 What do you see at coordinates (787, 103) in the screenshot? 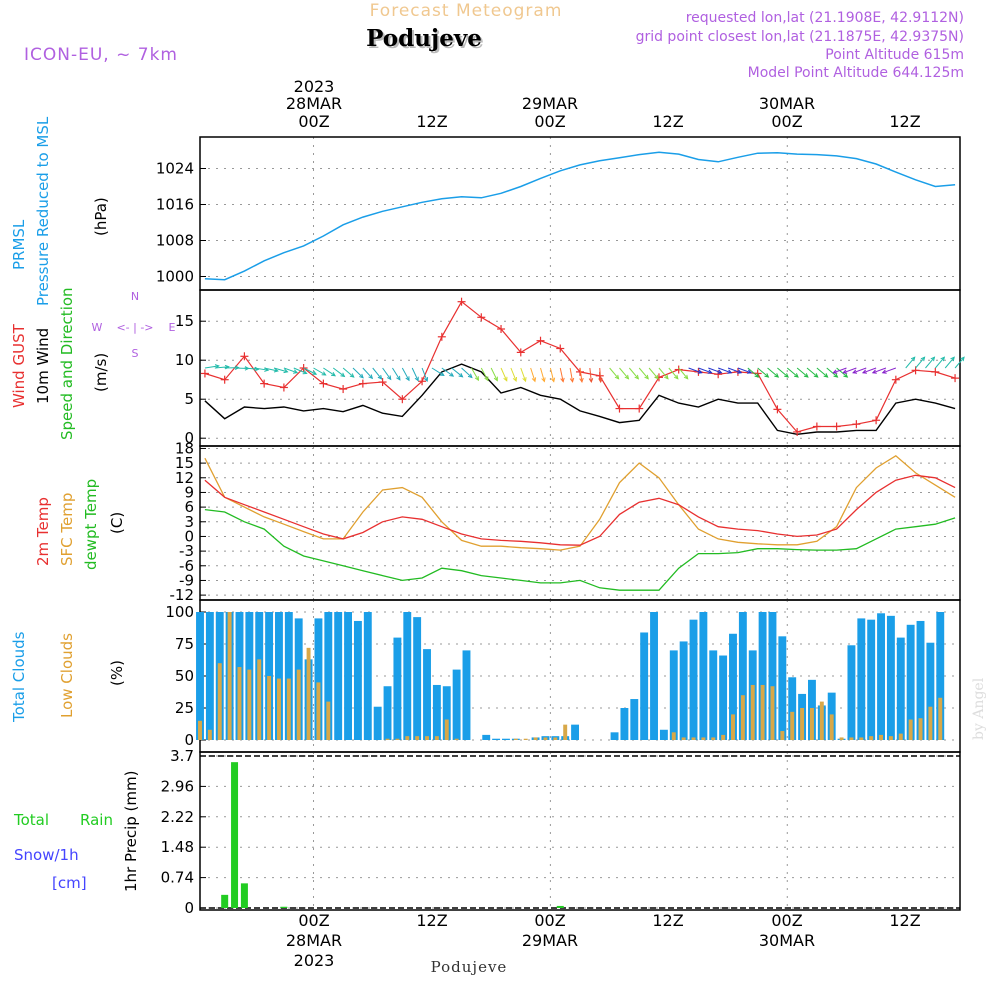
I see `top-date-label: 30MAR` at bounding box center [787, 103].